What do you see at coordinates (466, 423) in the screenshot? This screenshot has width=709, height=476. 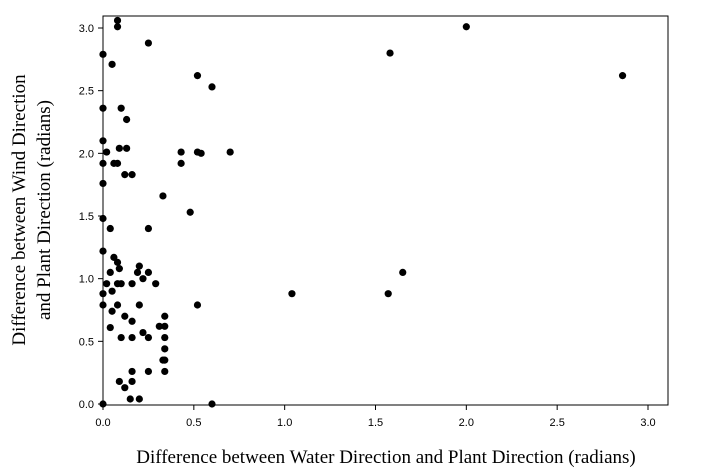 I see `x-tick-label: 2.0` at bounding box center [466, 423].